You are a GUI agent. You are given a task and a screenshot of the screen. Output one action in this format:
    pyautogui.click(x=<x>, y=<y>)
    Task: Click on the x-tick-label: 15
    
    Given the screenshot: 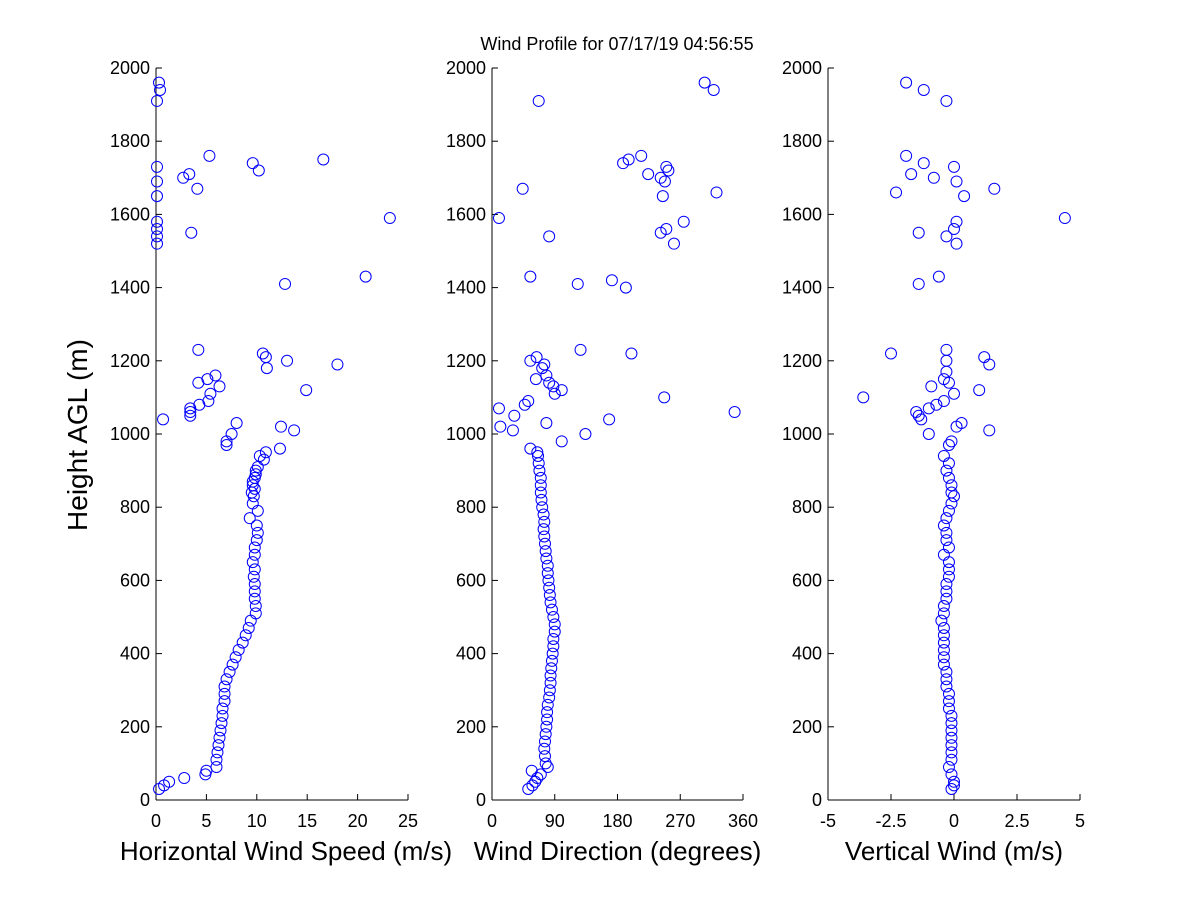 What is the action you would take?
    pyautogui.click(x=307, y=821)
    